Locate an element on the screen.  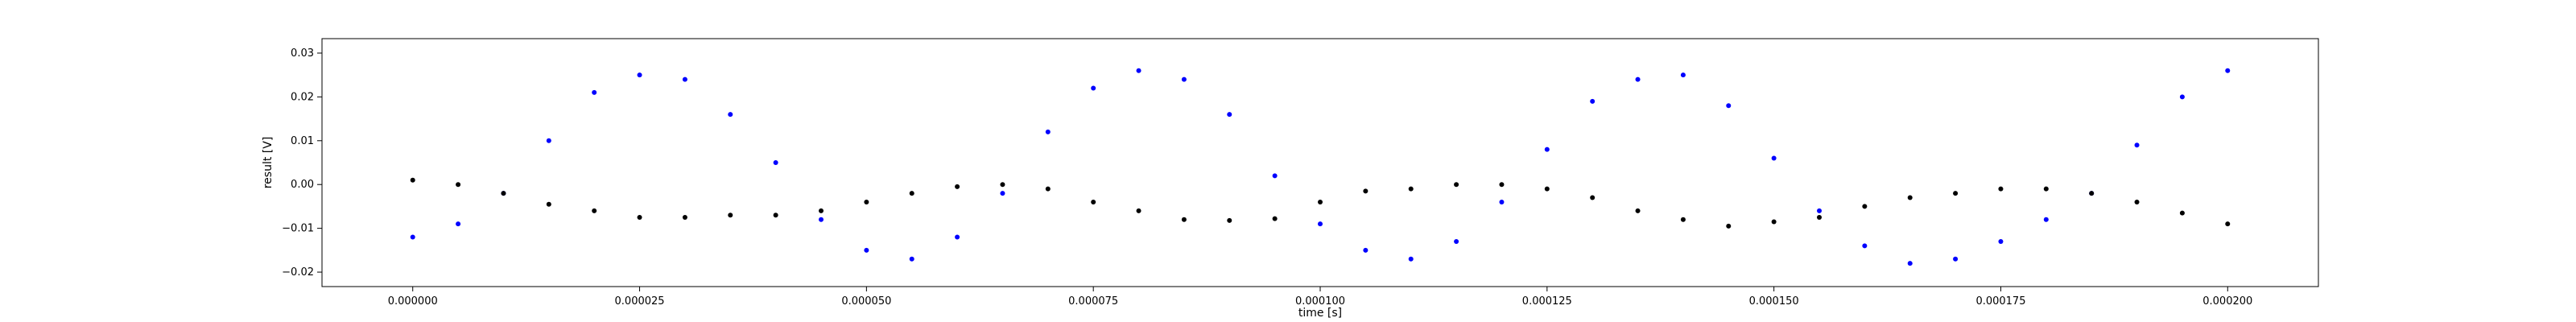
x-axis-label: time [s] is located at coordinates (1320, 313).